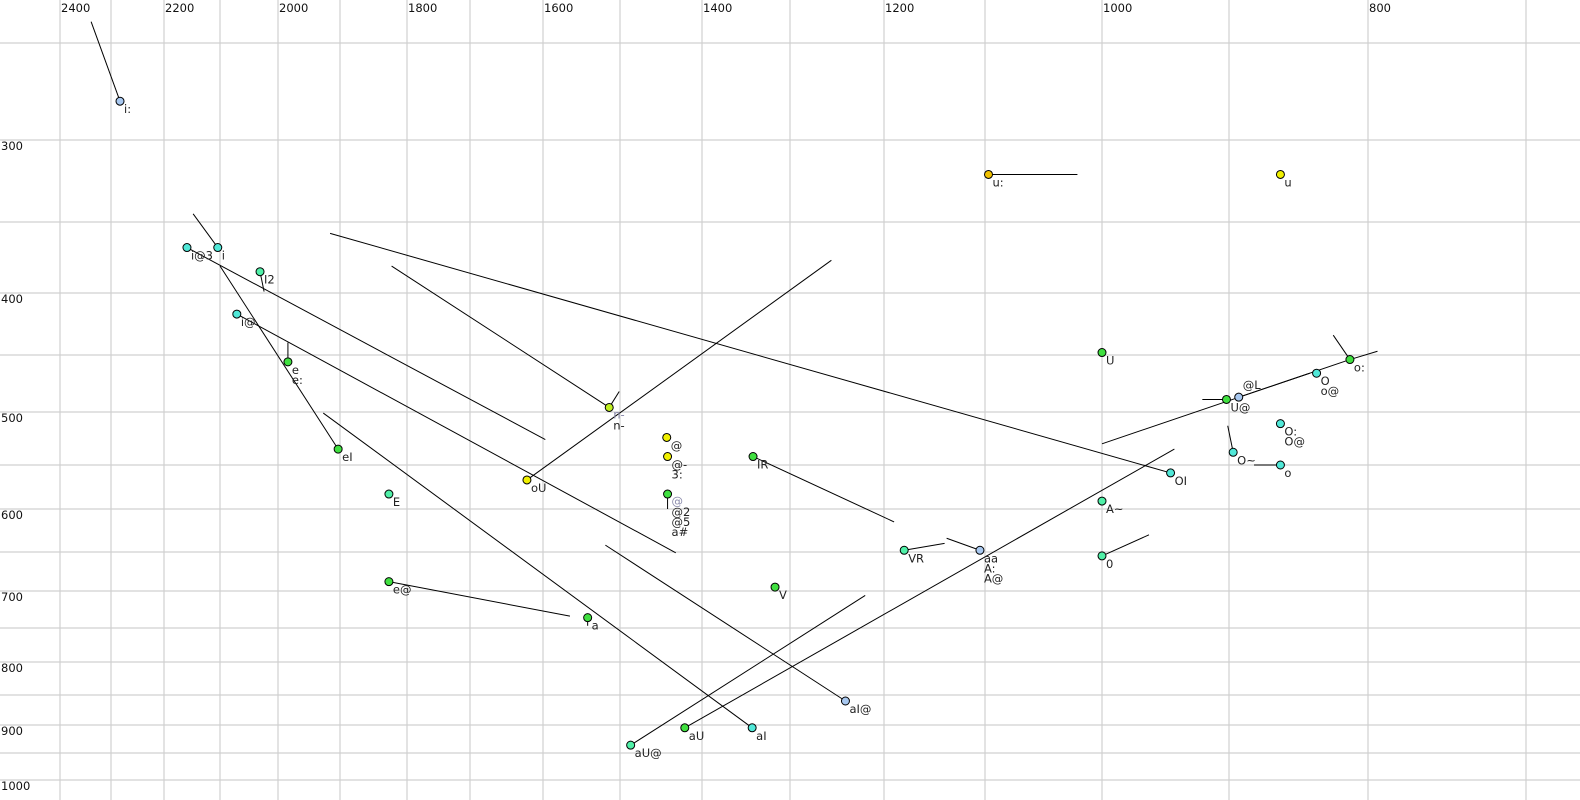 The height and width of the screenshot is (800, 1580). I want to click on vowel-label: O~, so click(1246, 460).